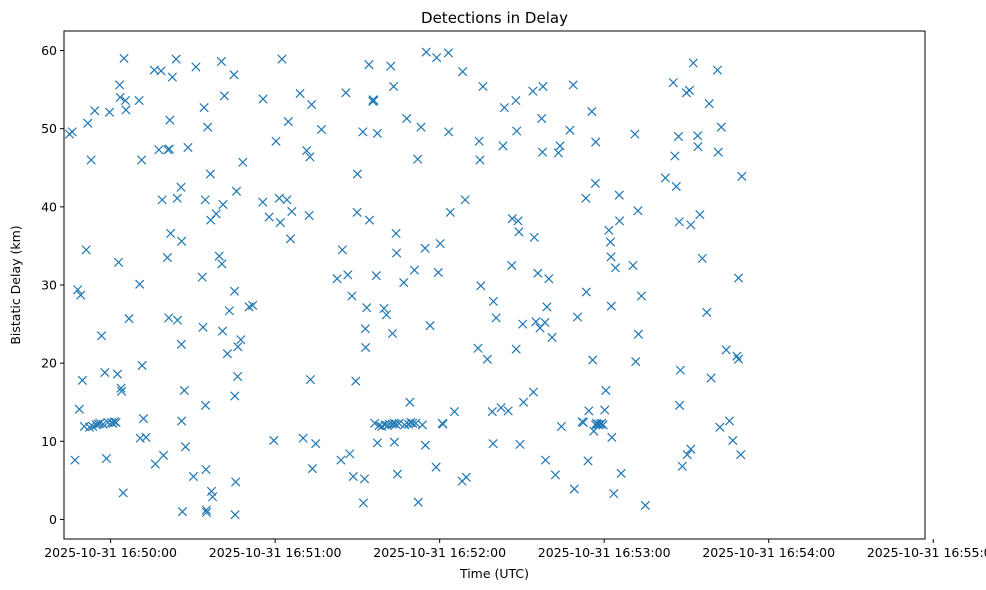 The height and width of the screenshot is (590, 986). I want to click on x-tick-label: 2025-10-31 16:50:00, so click(110, 552).